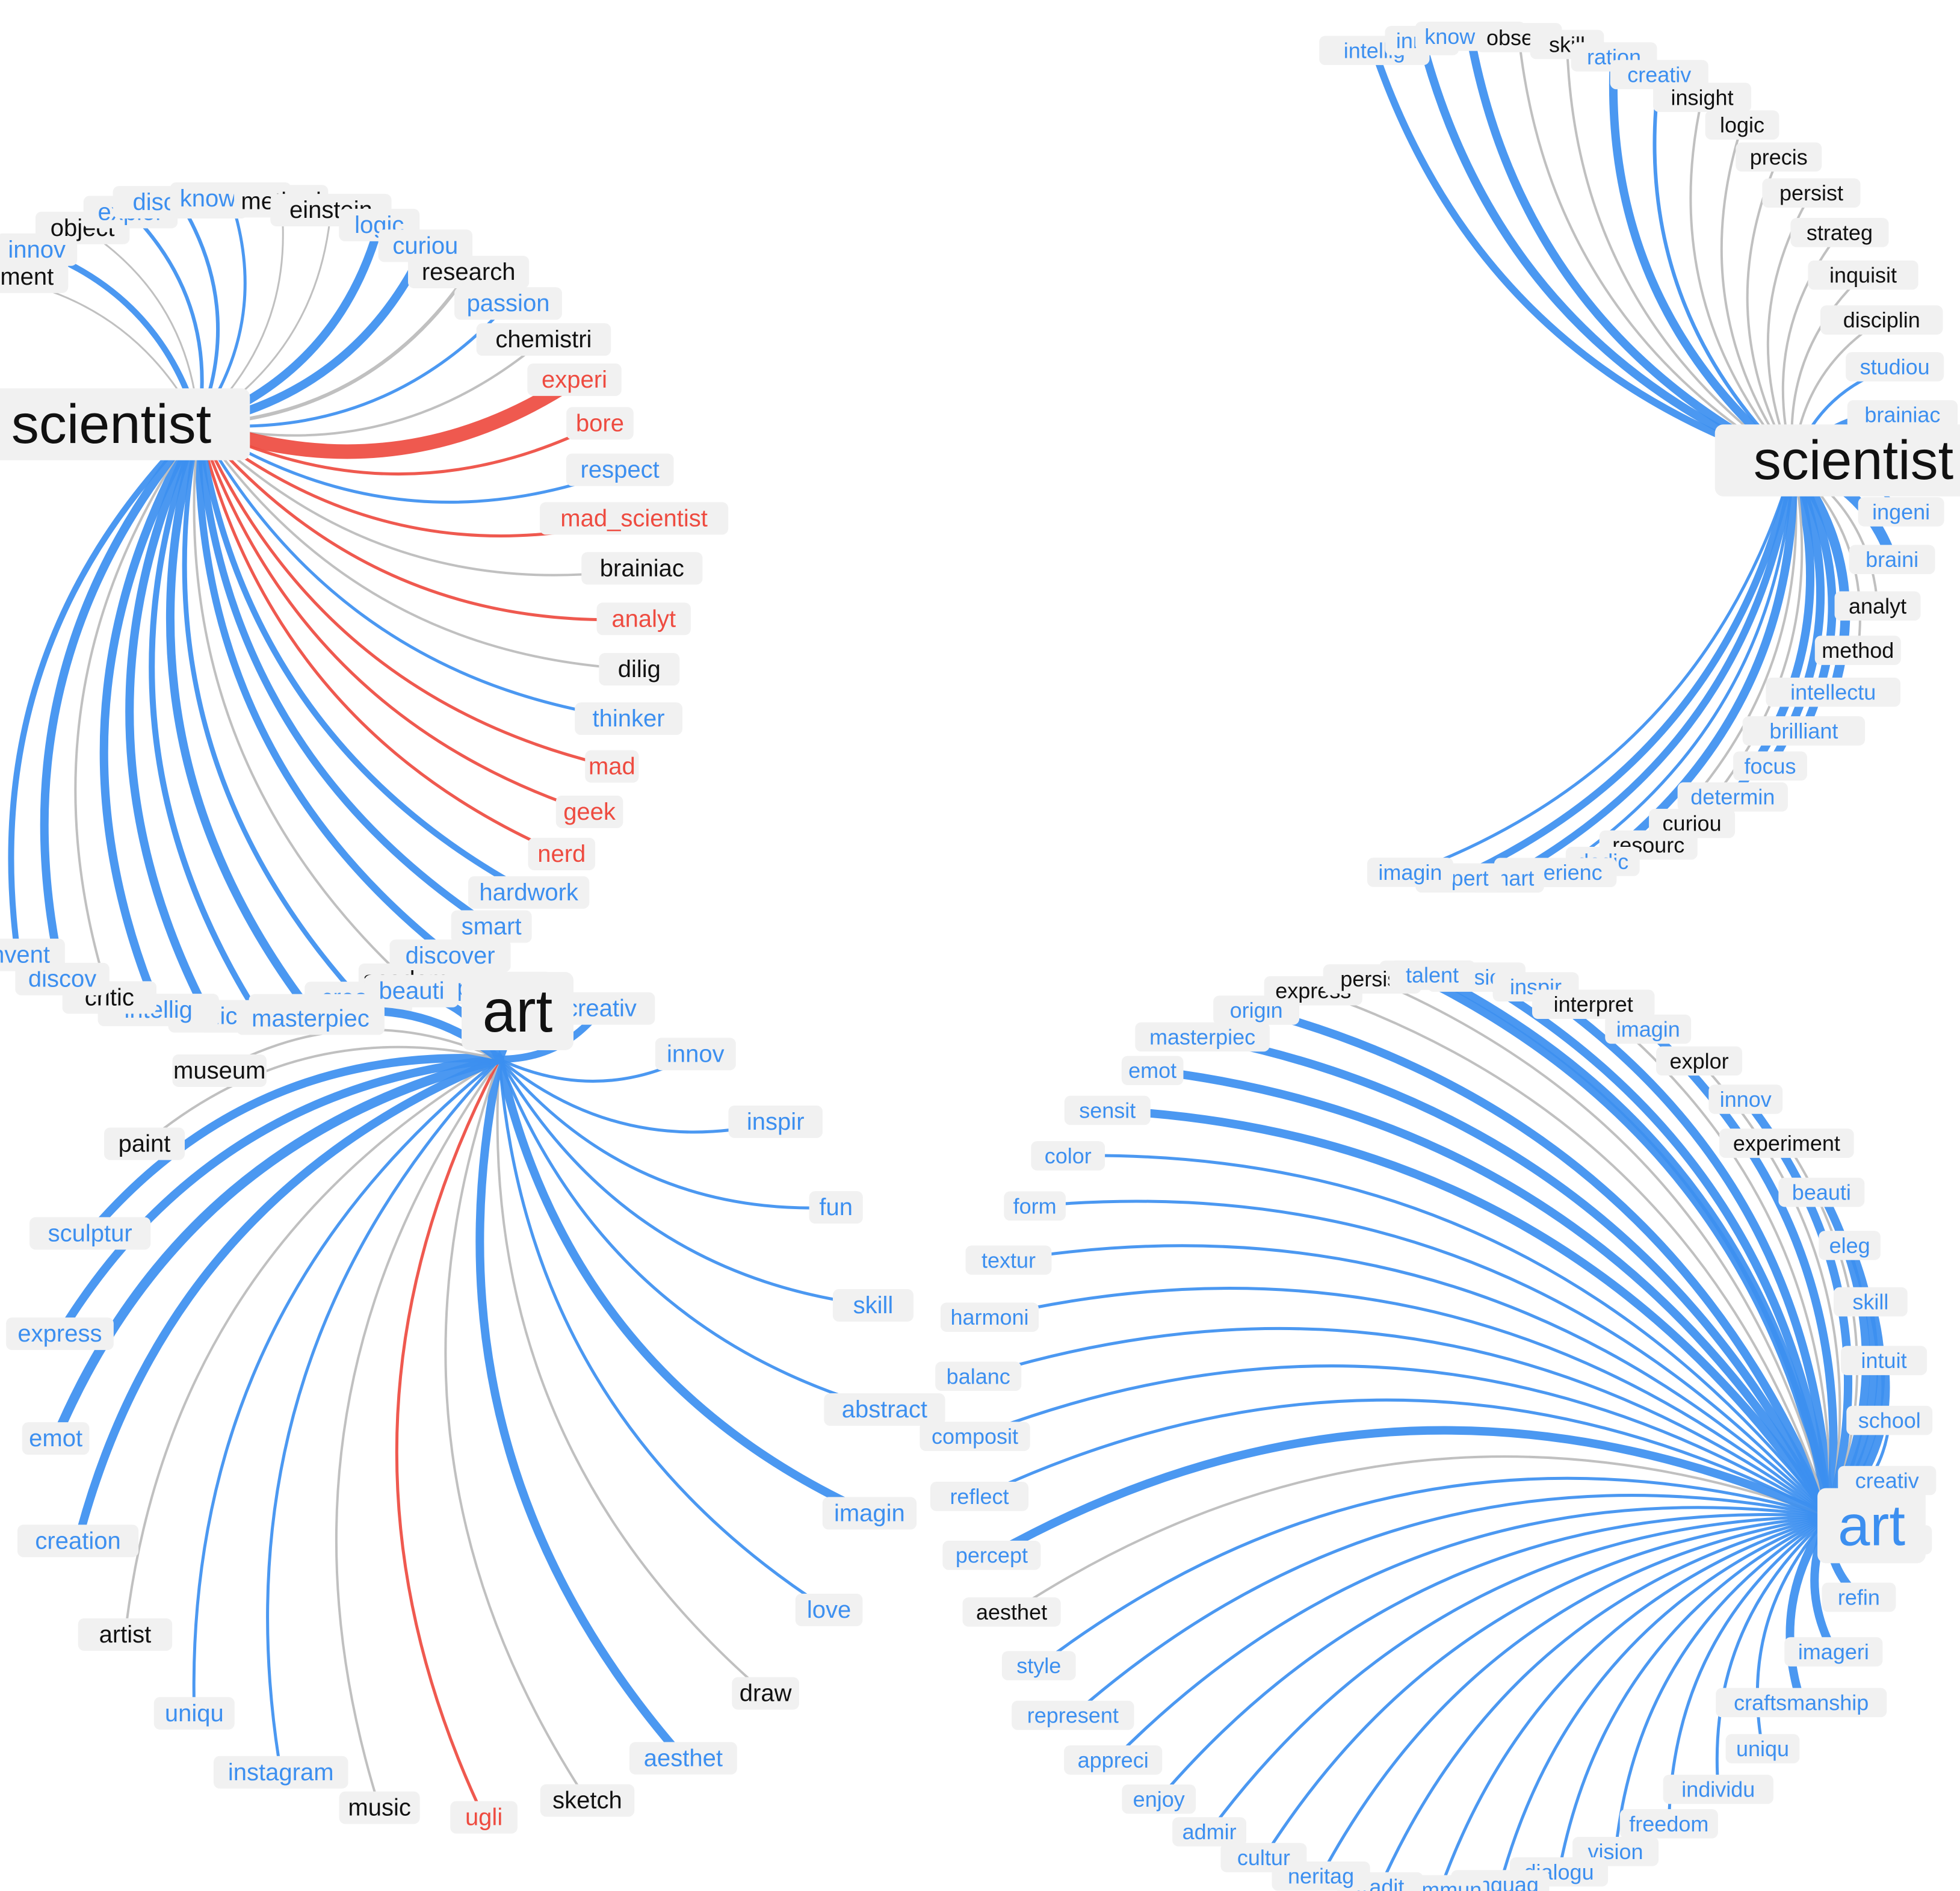 This screenshot has width=1960, height=1891. I want to click on edge-paint, so click(322, 1095).